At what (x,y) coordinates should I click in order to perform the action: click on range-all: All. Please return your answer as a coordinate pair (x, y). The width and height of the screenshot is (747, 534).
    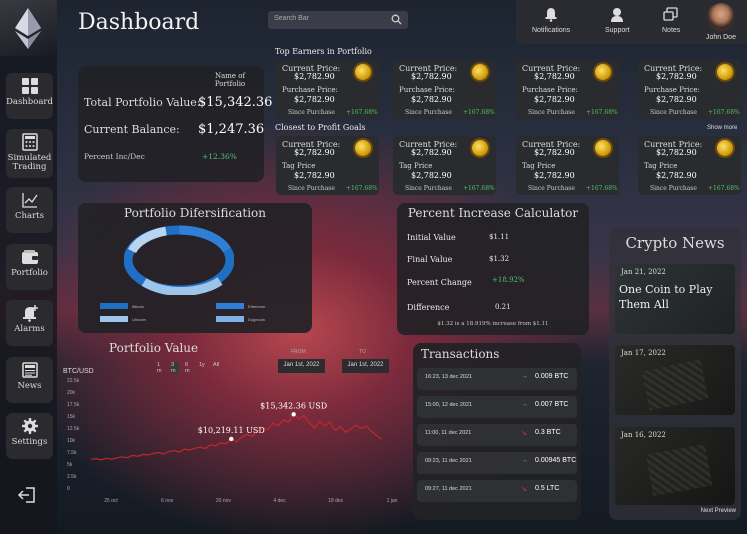
    Looking at the image, I should click on (216, 365).